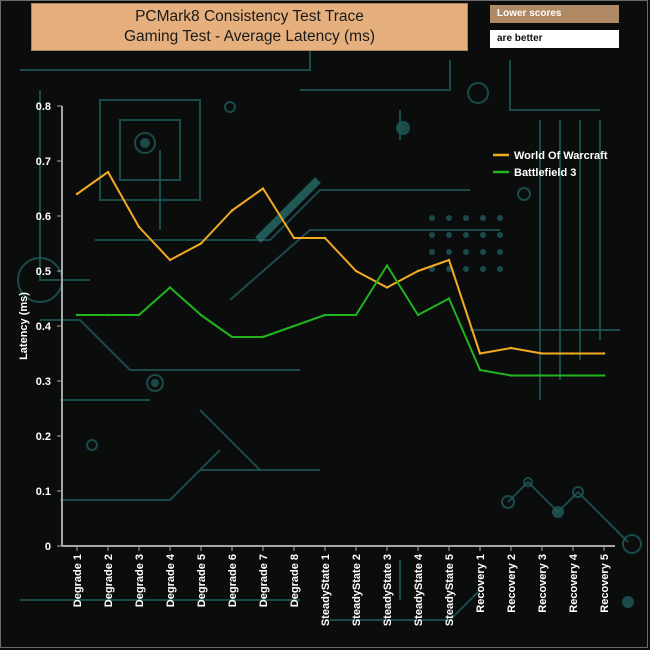  Describe the element at coordinates (295, 580) in the screenshot. I see `x-tick-label: Degrade 8` at that location.